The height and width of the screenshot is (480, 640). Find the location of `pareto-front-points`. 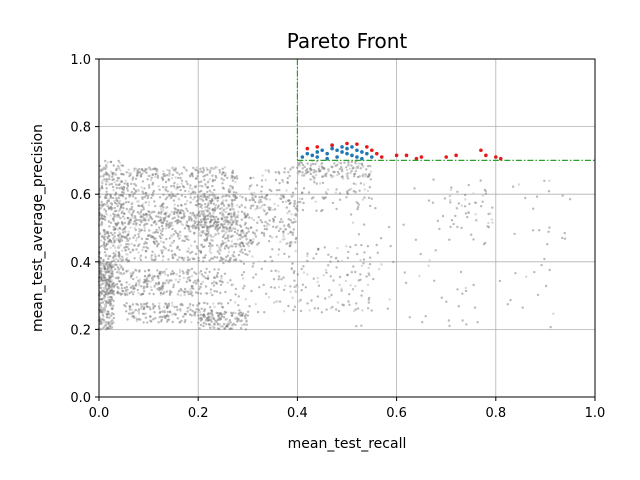

pareto-front-points is located at coordinates (404, 151).